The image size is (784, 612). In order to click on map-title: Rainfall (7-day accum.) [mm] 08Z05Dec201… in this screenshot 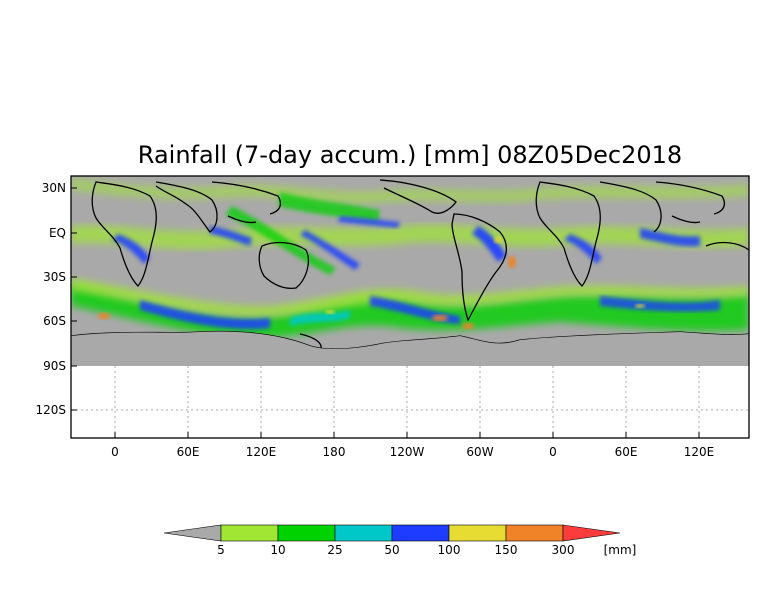, I will do `click(410, 155)`.